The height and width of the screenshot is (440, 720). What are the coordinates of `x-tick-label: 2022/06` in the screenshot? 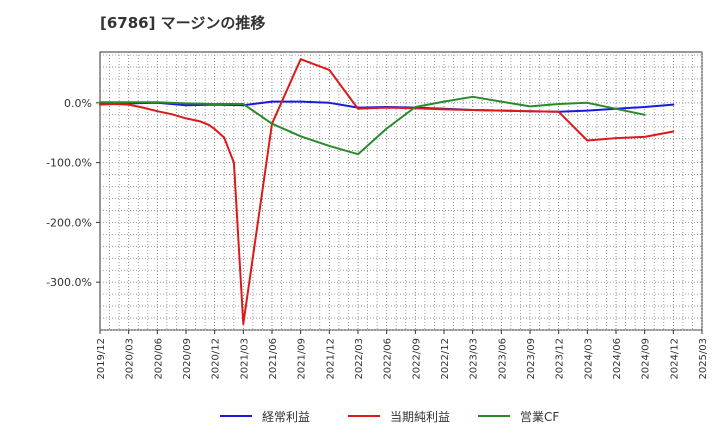 It's located at (388, 359).